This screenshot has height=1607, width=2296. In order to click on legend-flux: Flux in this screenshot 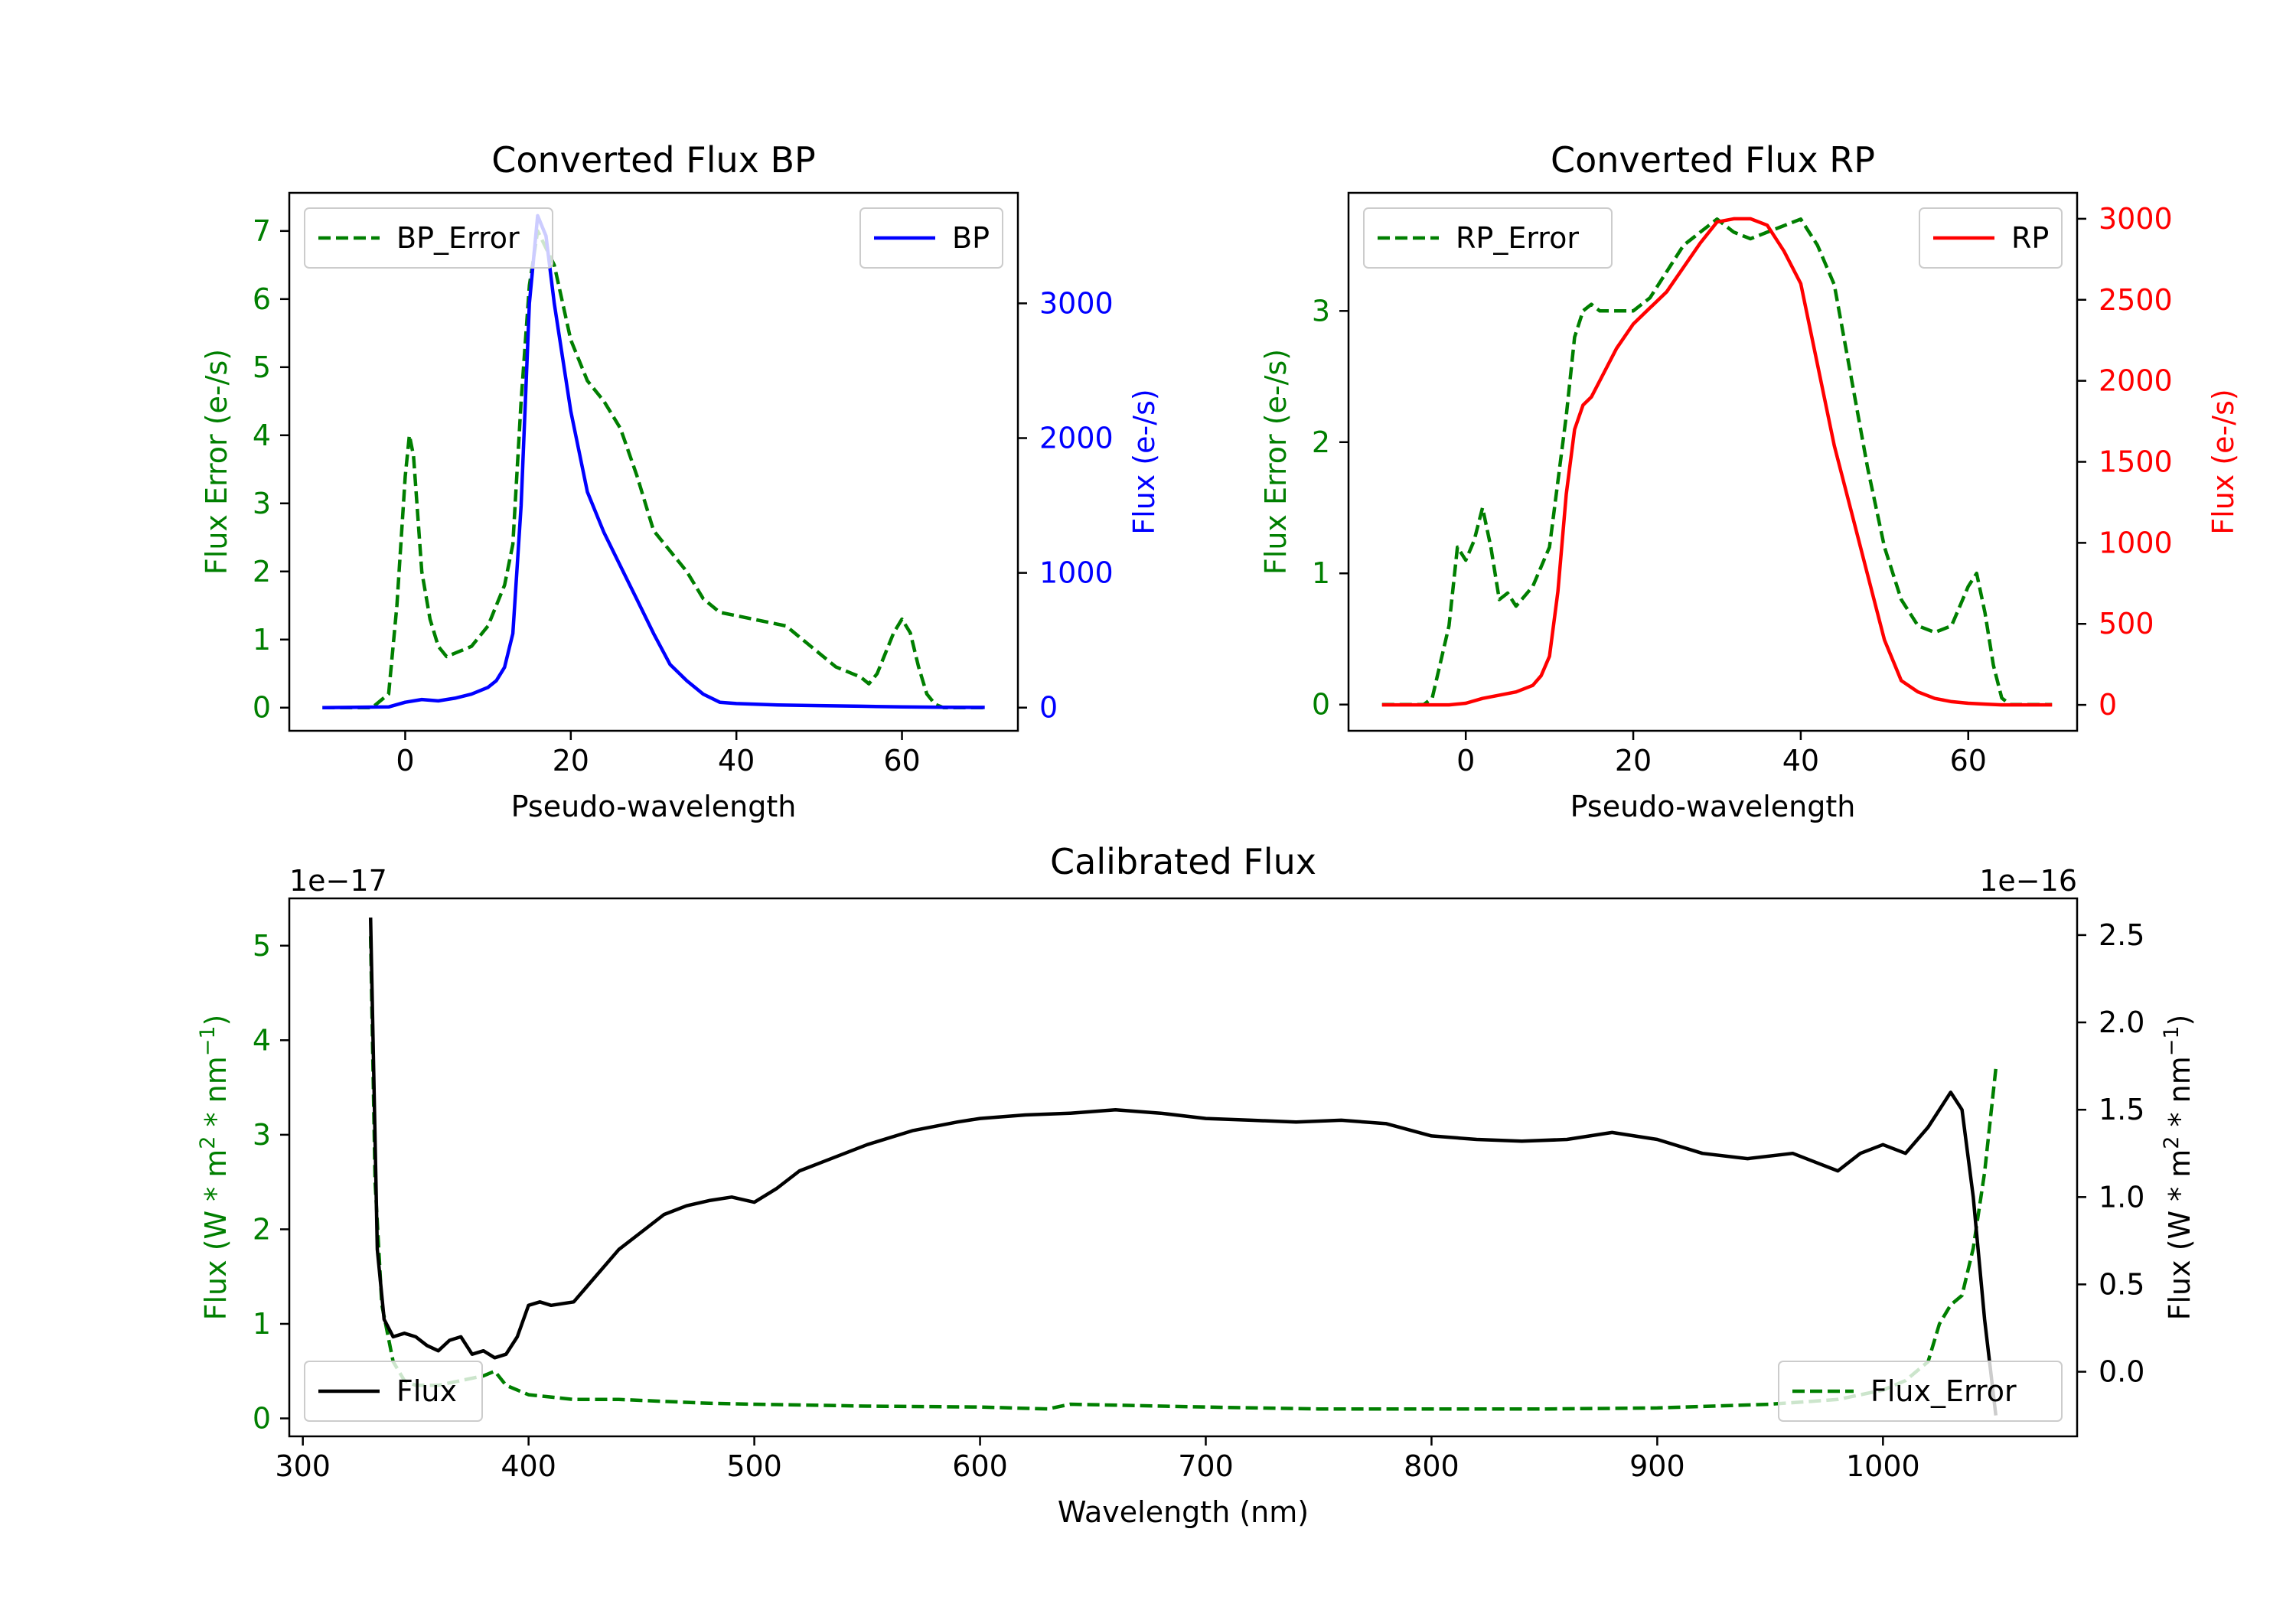, I will do `click(393, 1391)`.